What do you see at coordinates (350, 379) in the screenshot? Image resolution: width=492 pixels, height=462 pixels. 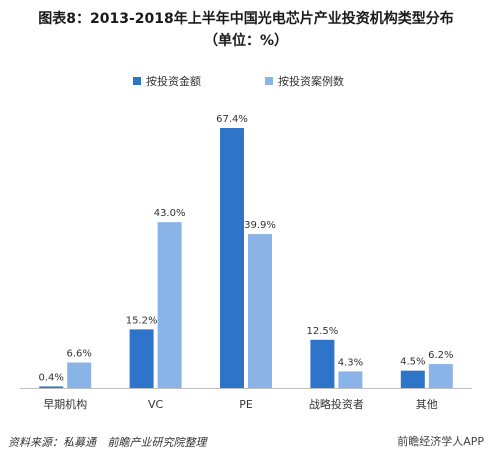 I see `bar-s2-c4` at bounding box center [350, 379].